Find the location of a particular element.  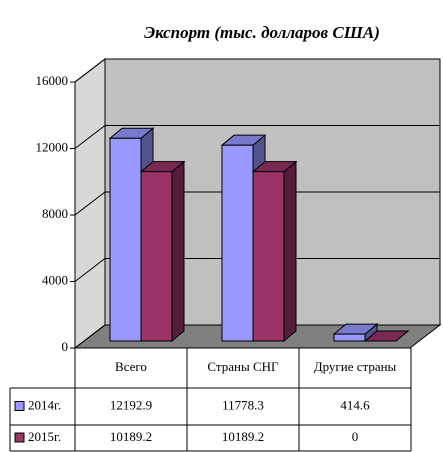

y-tick-label: 0 is located at coordinates (65, 346).